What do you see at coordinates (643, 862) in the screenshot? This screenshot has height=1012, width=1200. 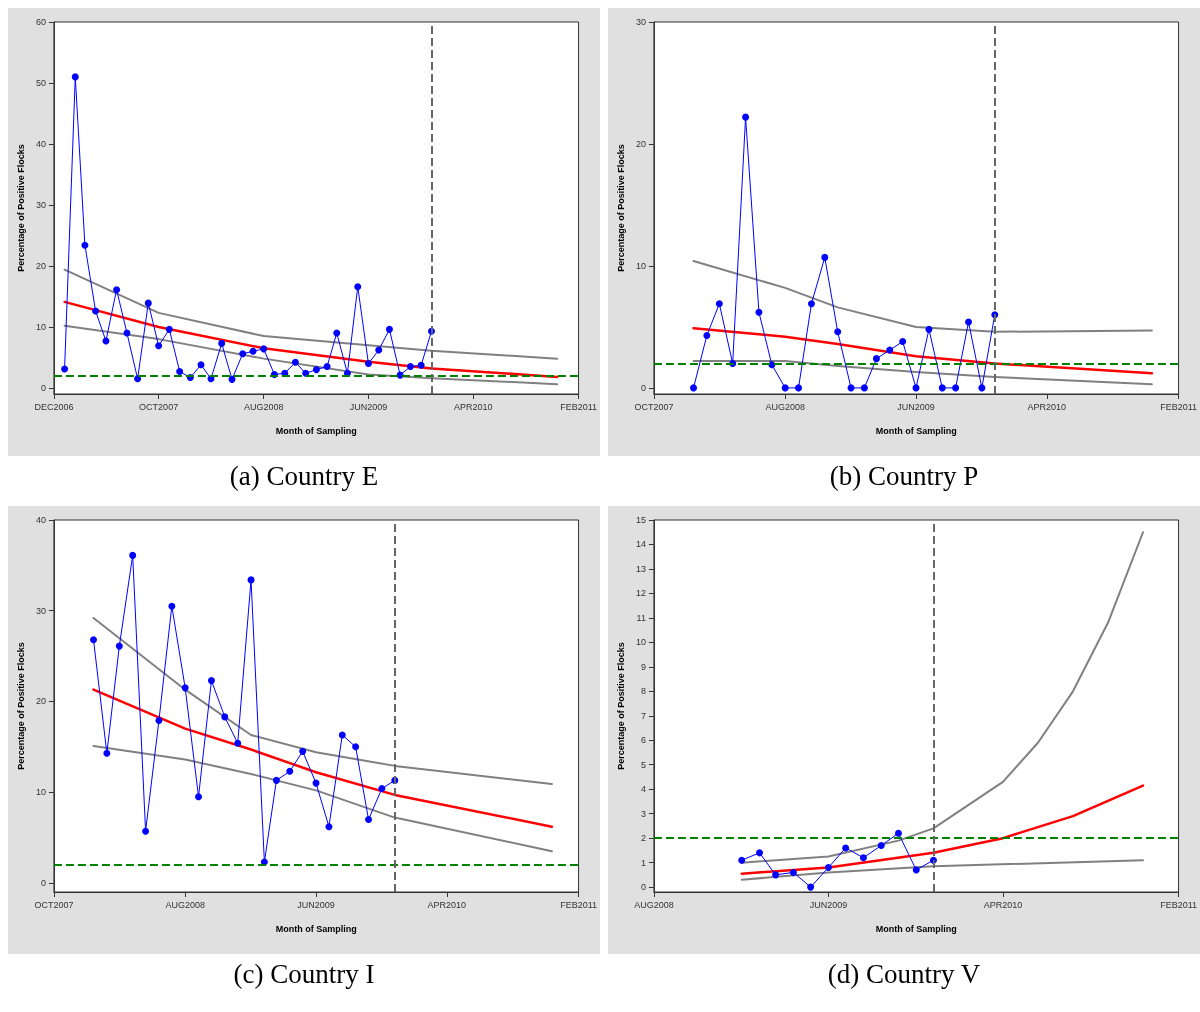 I see `y-tick-label: 1` at bounding box center [643, 862].